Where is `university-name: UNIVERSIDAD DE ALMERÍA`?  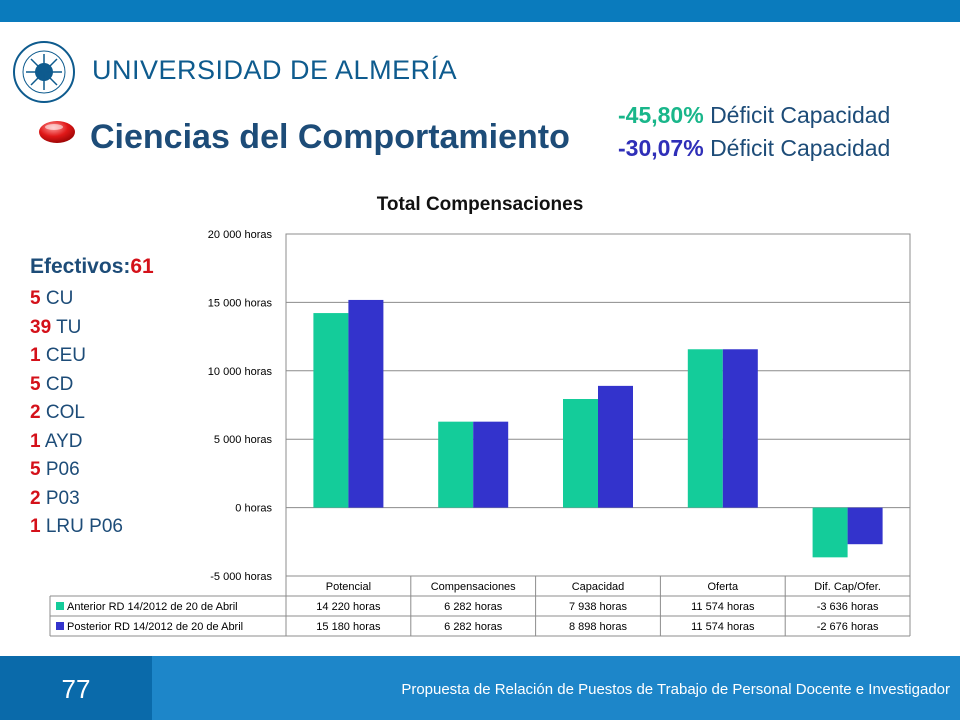
university-name: UNIVERSIDAD DE ALMERÍA is located at coordinates (275, 70).